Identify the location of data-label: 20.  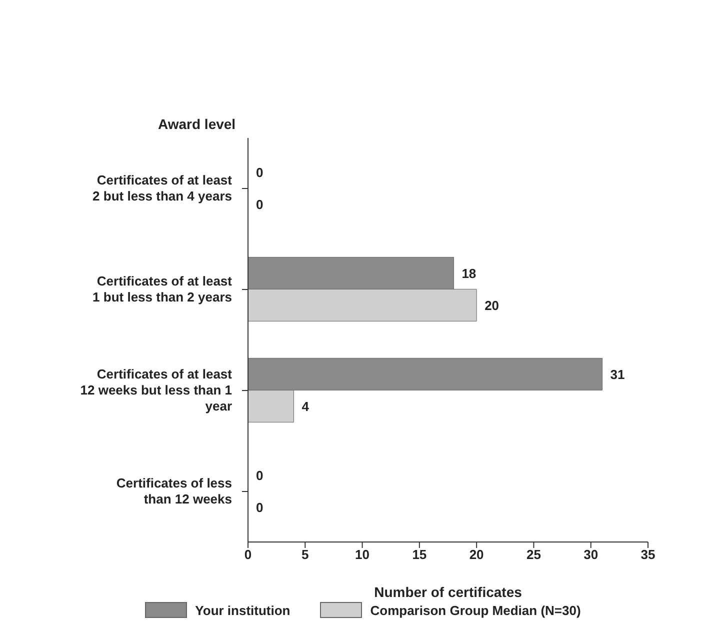
(492, 306).